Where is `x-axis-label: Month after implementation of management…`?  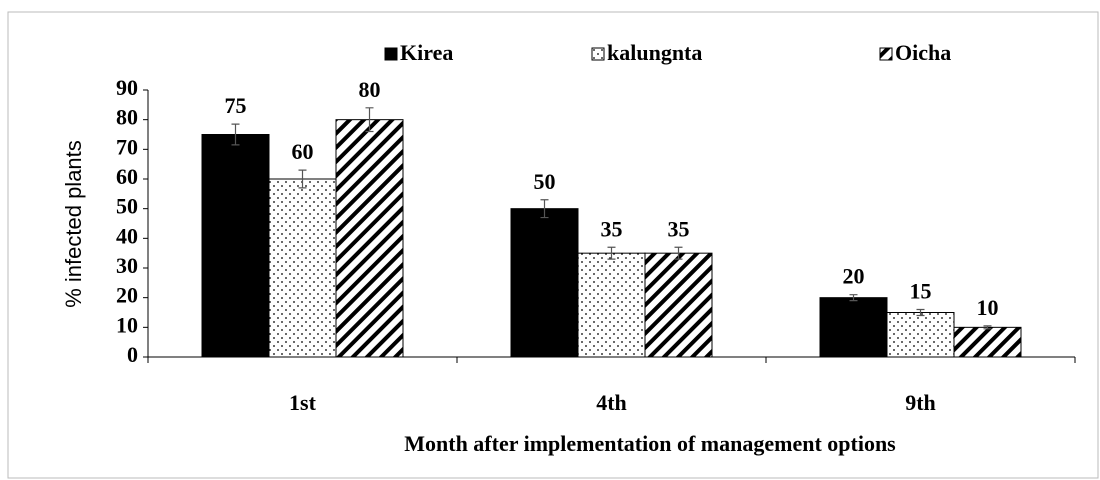 x-axis-label: Month after implementation of management… is located at coordinates (650, 443).